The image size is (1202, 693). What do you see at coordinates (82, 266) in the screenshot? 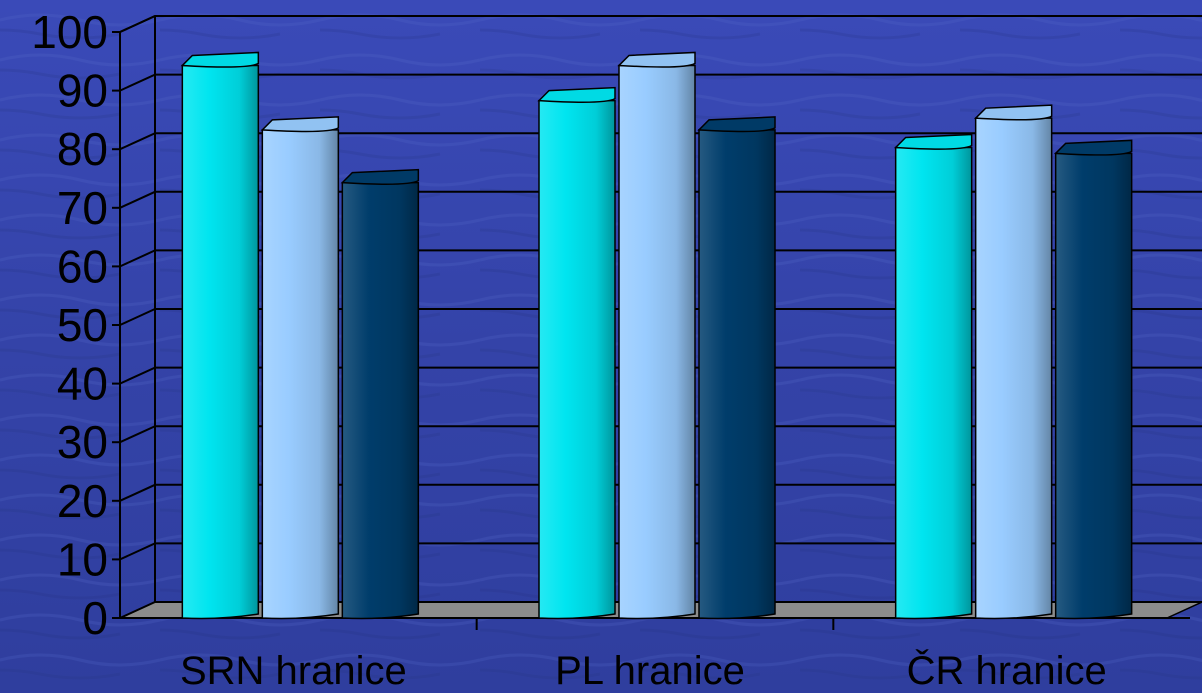
I see `y-axis-tick-label: 60` at bounding box center [82, 266].